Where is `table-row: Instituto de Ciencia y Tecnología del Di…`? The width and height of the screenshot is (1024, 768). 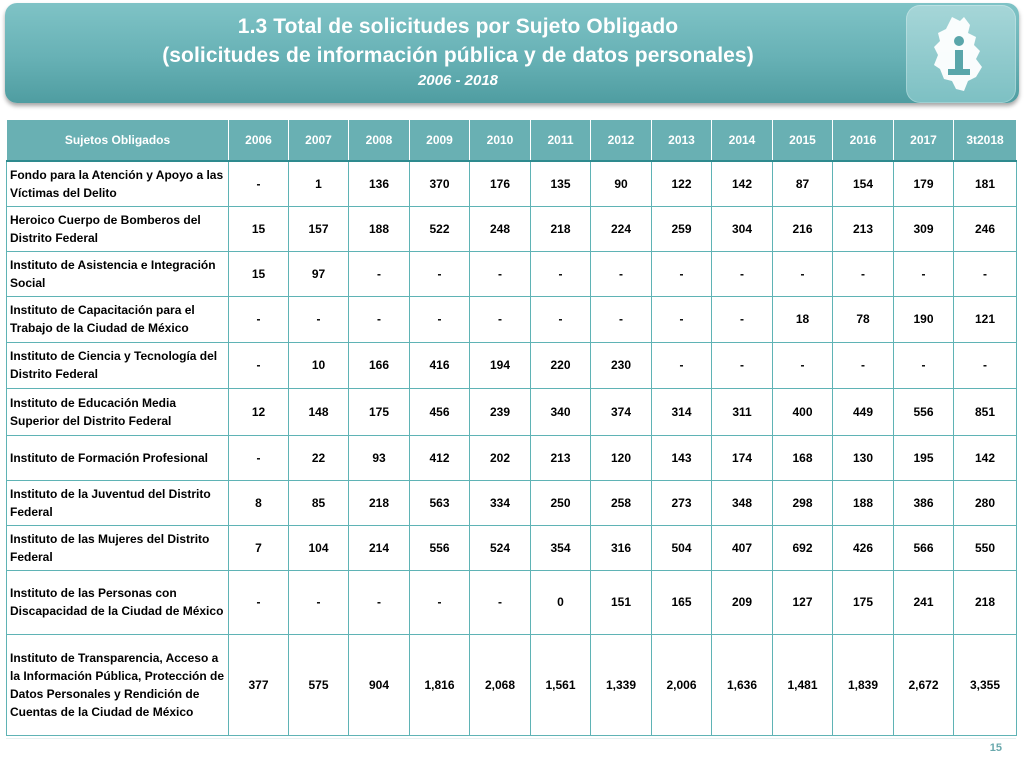
table-row: Instituto de Ciencia y Tecnología del Di… is located at coordinates (511, 365).